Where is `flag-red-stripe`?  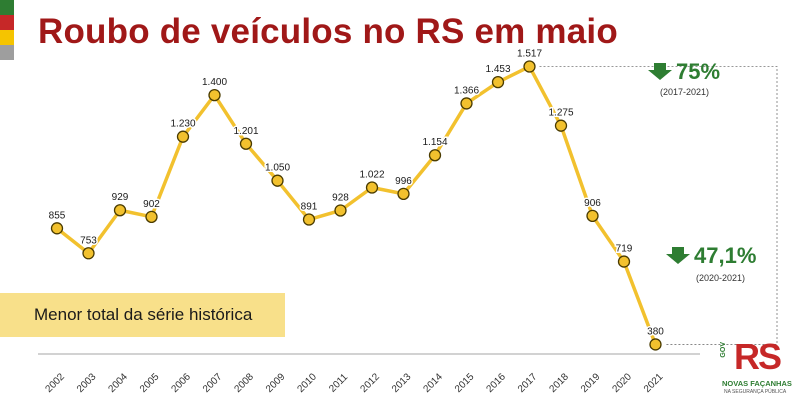 flag-red-stripe is located at coordinates (7, 22).